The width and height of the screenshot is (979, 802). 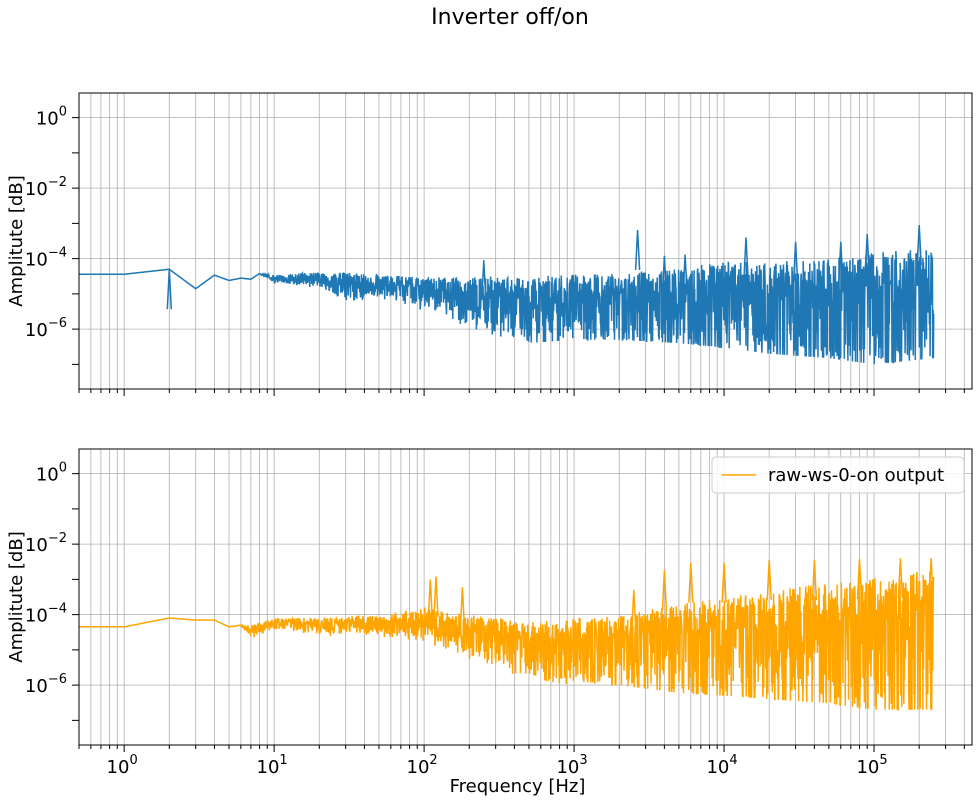 What do you see at coordinates (133, 760) in the screenshot?
I see `x-tick-label-exponent: 0` at bounding box center [133, 760].